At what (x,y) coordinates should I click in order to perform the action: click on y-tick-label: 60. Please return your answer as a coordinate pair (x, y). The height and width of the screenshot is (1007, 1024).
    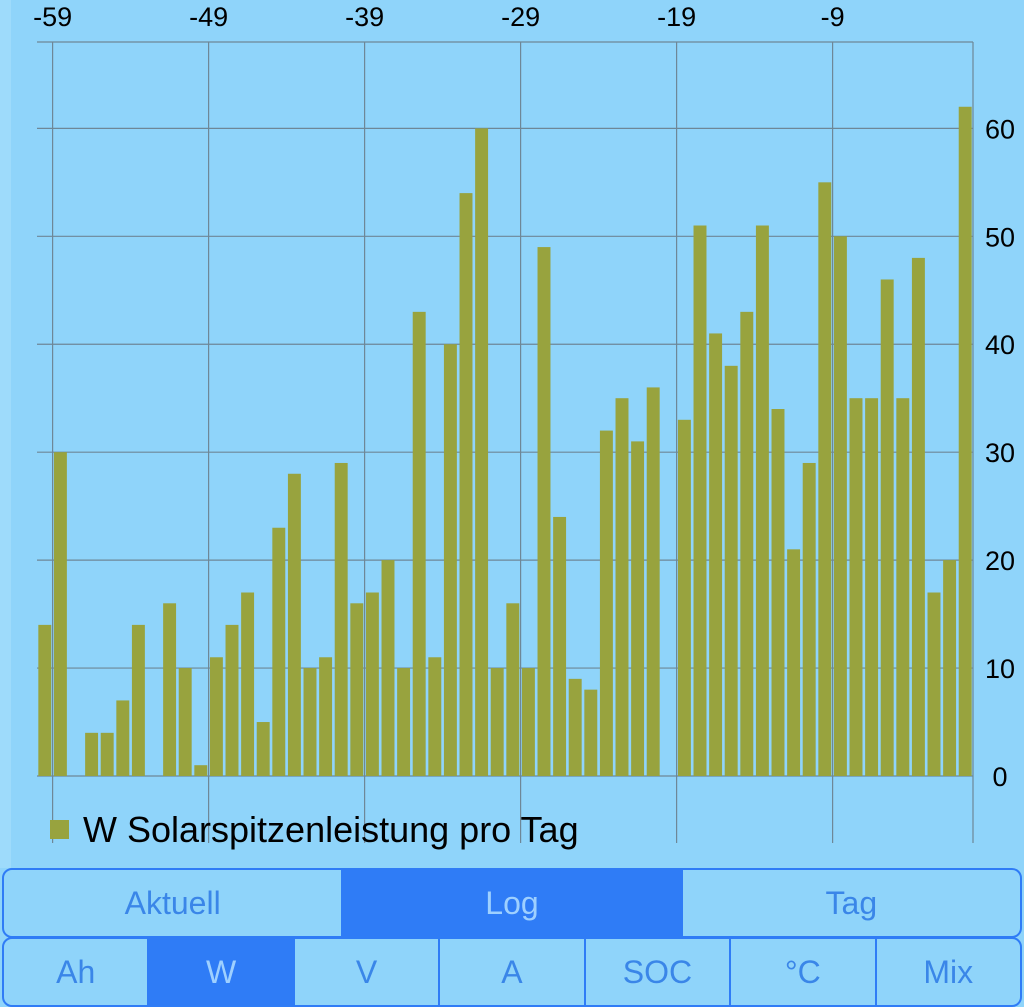
    Looking at the image, I should click on (1000, 129).